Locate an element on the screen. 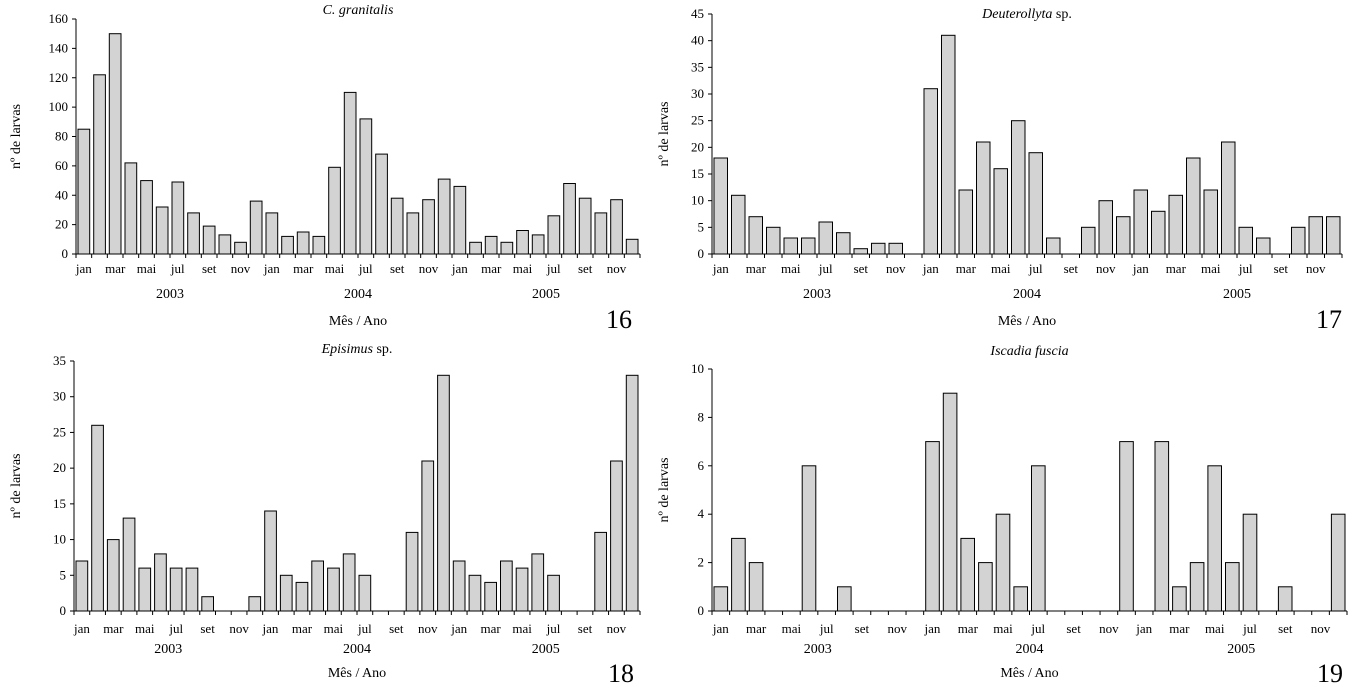 The image size is (1351, 685). x-tick-label: set is located at coordinates (396, 628).